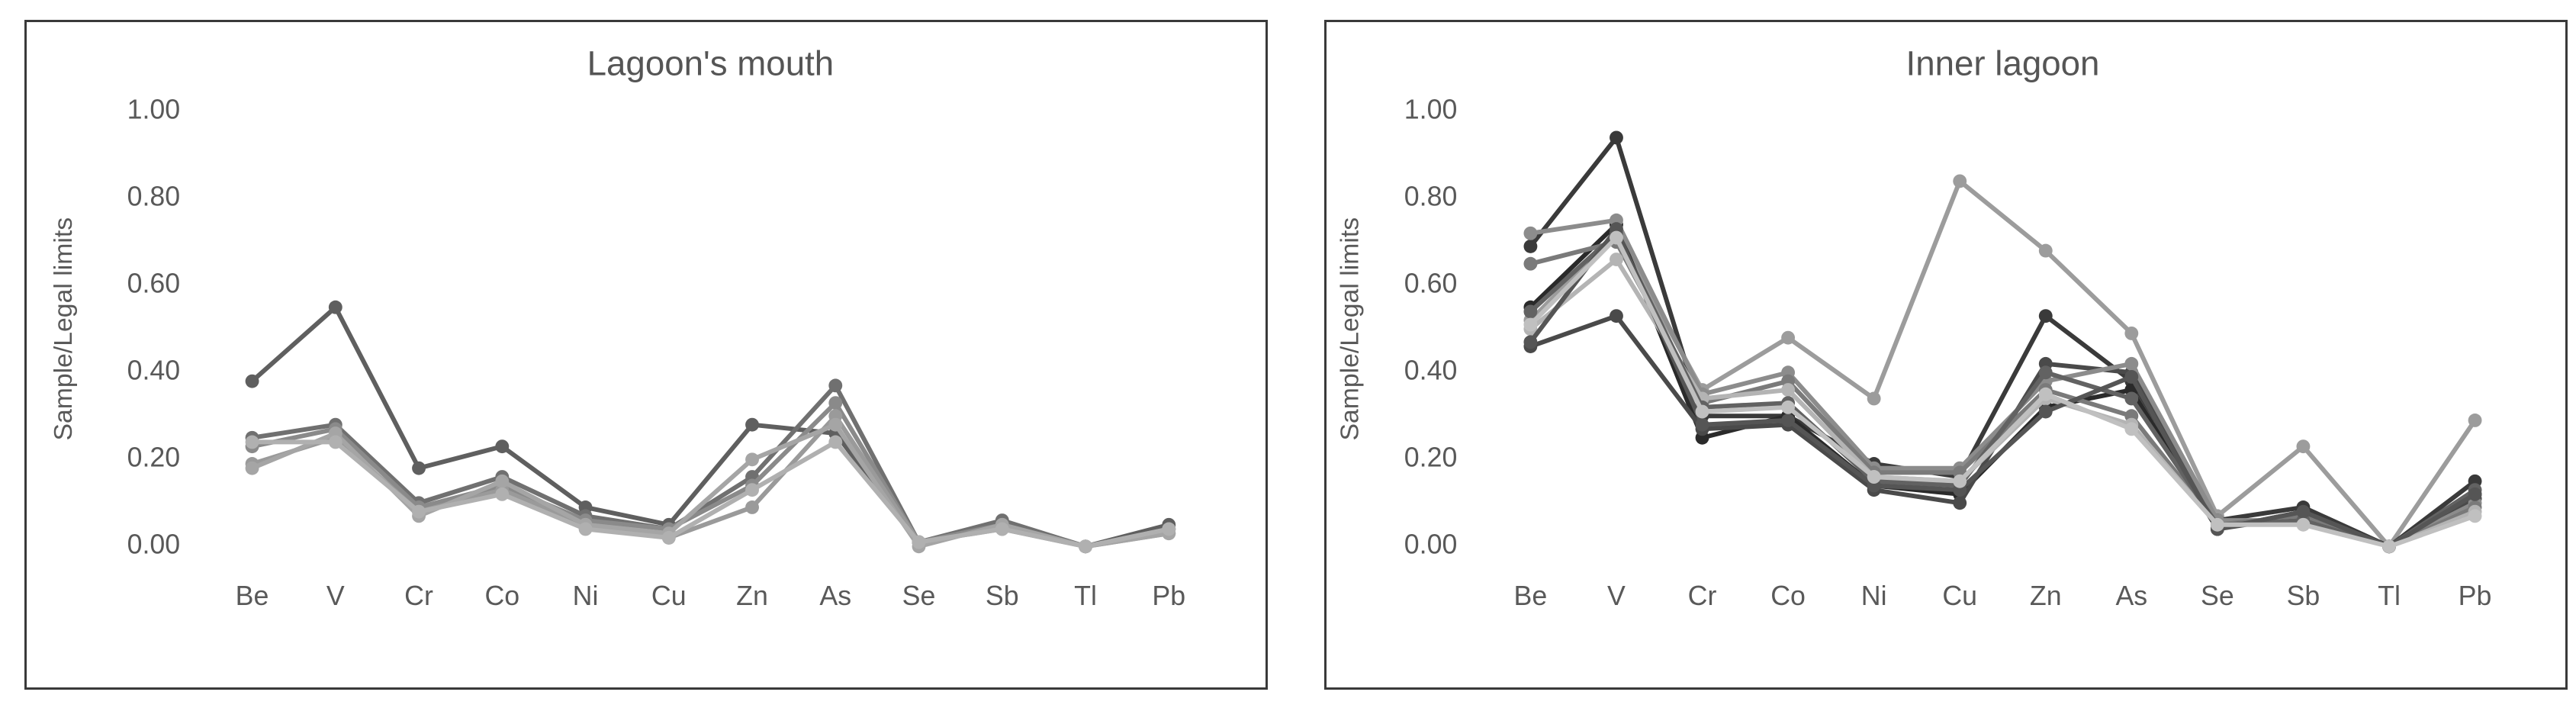 Image resolution: width=2576 pixels, height=708 pixels. Describe the element at coordinates (2218, 596) in the screenshot. I see `x-tick-label: Se` at that location.